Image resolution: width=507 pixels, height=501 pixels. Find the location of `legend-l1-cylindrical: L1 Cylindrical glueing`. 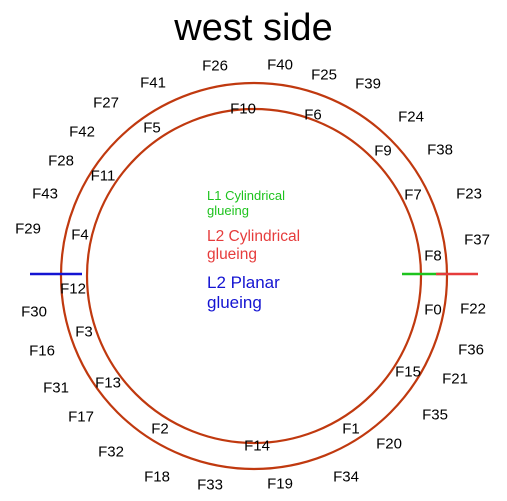

legend-l1-cylindrical: L1 Cylindrical glueing is located at coordinates (246, 203).